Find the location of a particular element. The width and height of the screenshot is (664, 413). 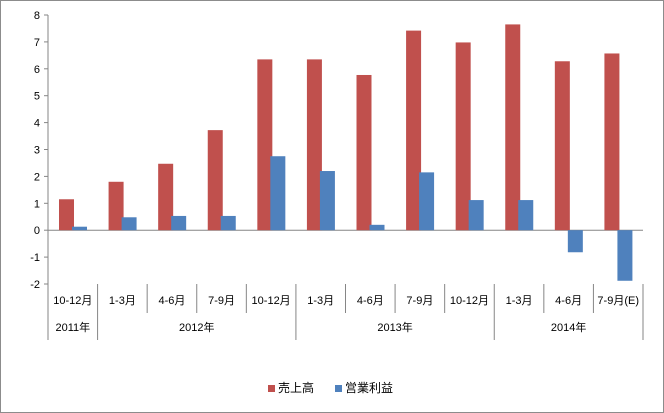

y-tick-label: 7 is located at coordinates (37, 43).